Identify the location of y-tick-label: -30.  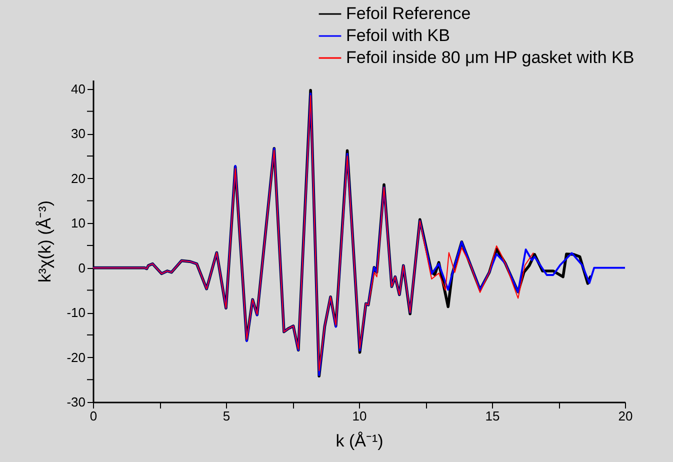
(76, 402).